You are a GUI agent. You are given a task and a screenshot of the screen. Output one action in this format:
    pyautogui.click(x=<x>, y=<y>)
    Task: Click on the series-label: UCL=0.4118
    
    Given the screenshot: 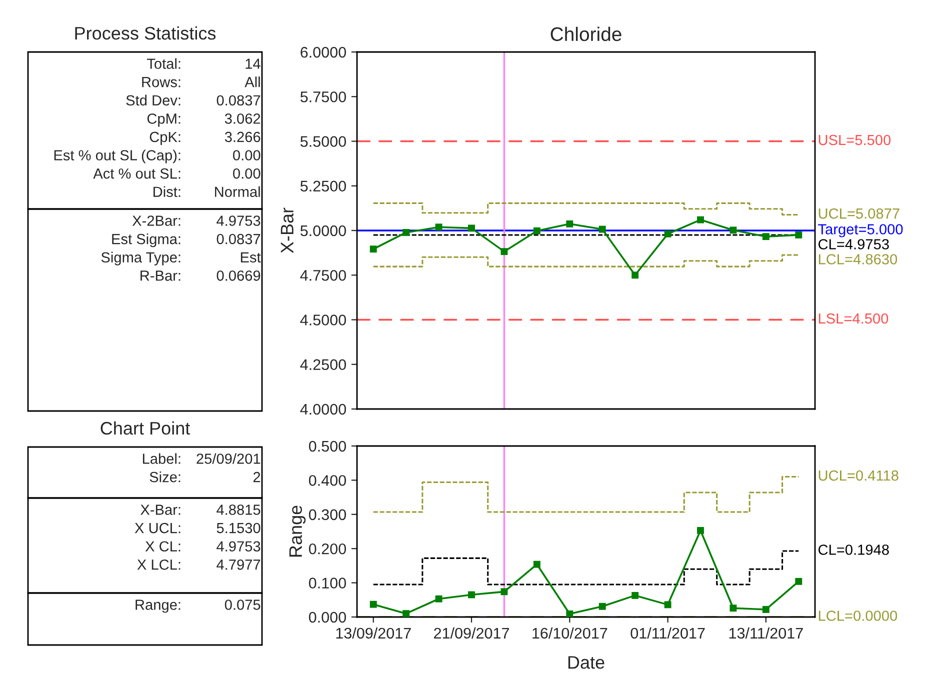 What is the action you would take?
    pyautogui.click(x=858, y=475)
    